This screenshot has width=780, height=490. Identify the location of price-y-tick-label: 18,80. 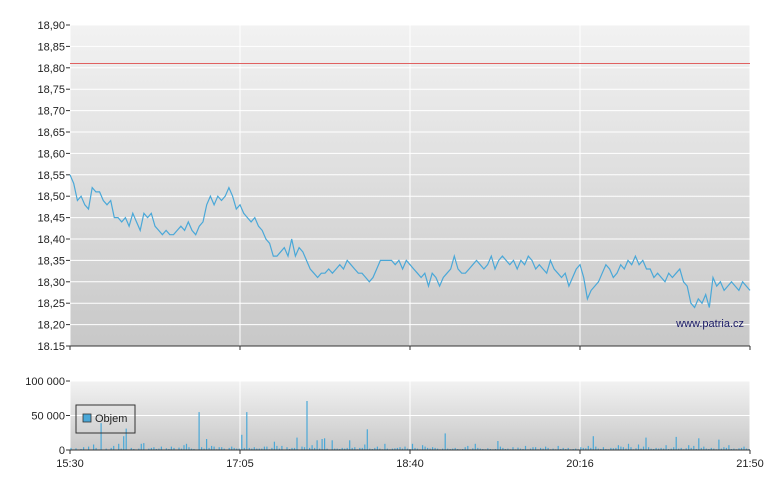
(51, 69).